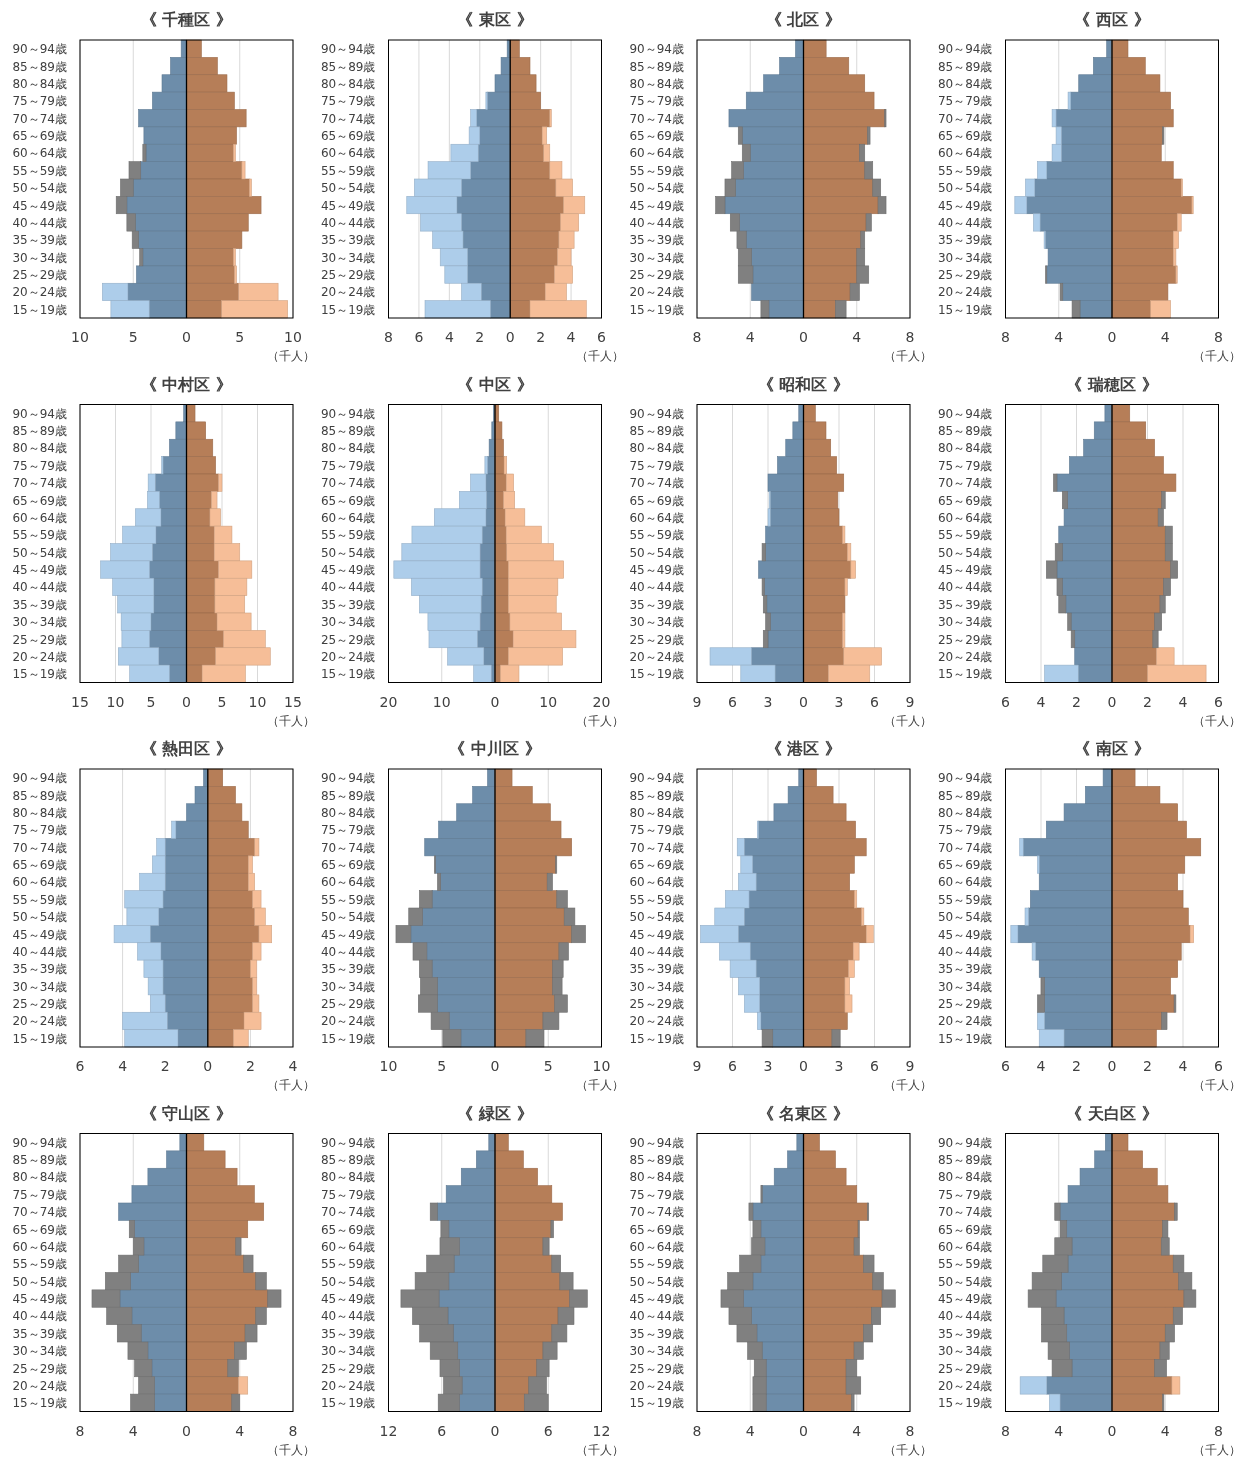 The width and height of the screenshot is (1248, 1463). What do you see at coordinates (495, 19) in the screenshot?
I see `chart-title: 《 東区 》` at bounding box center [495, 19].